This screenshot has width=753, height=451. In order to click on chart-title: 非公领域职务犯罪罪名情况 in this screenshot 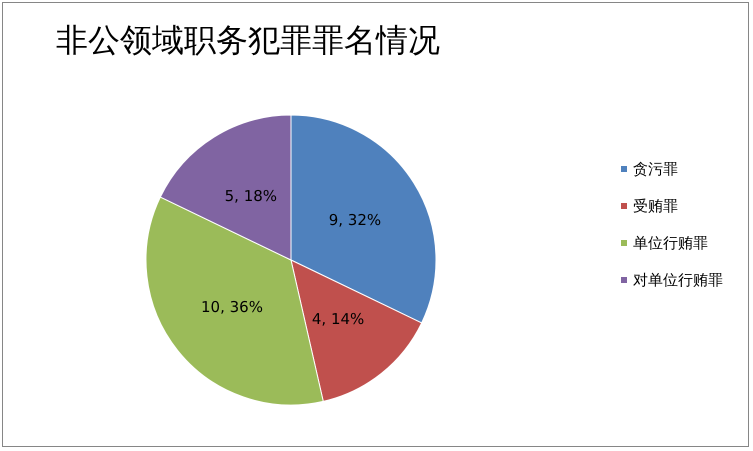, I will do `click(248, 40)`.